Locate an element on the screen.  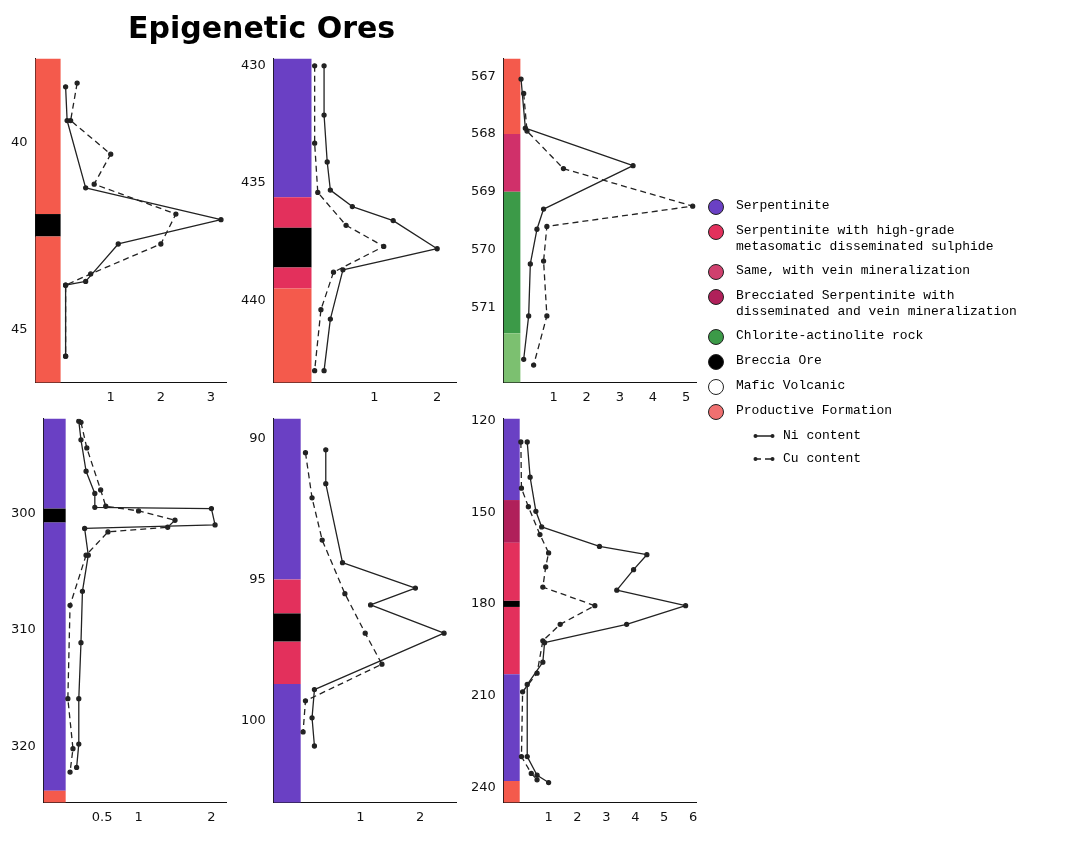
y-tick-label: 569 is located at coordinates (483, 191).